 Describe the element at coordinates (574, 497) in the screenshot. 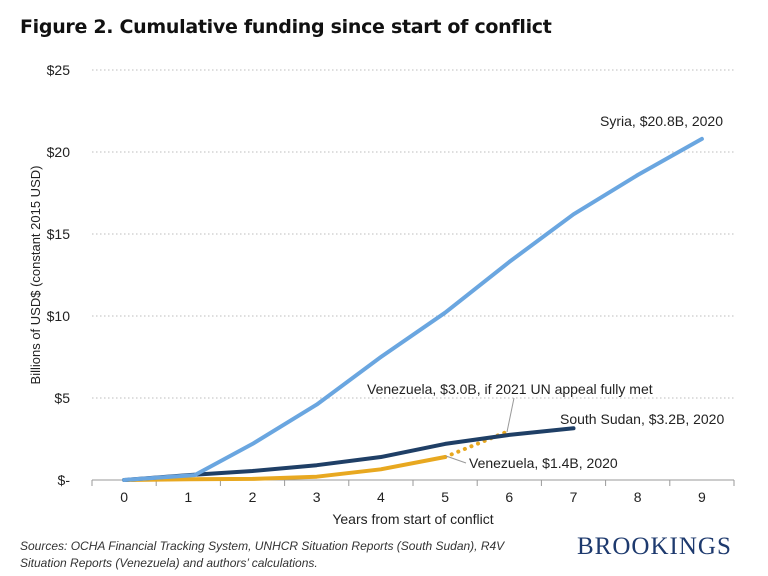

I see `x-tick-label: 7` at that location.